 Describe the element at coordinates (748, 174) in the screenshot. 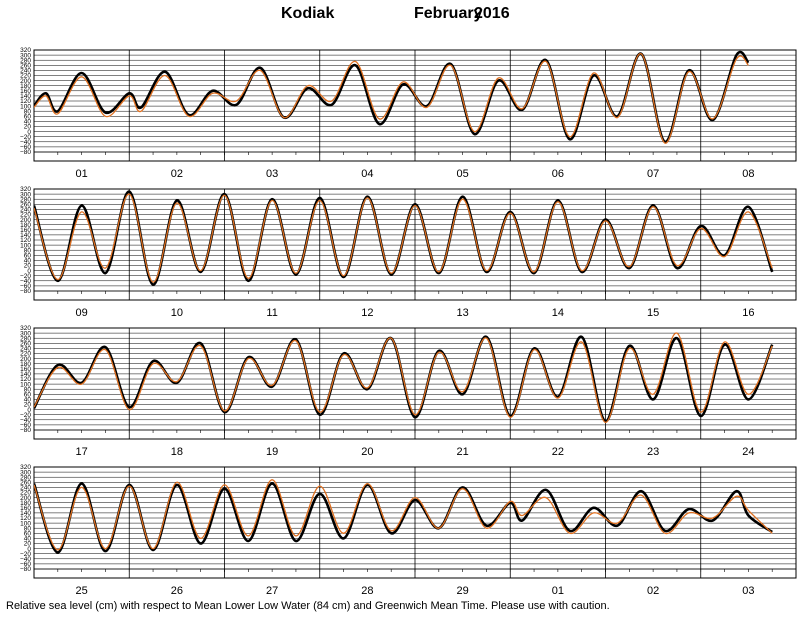

I see `day-label: 08` at that location.